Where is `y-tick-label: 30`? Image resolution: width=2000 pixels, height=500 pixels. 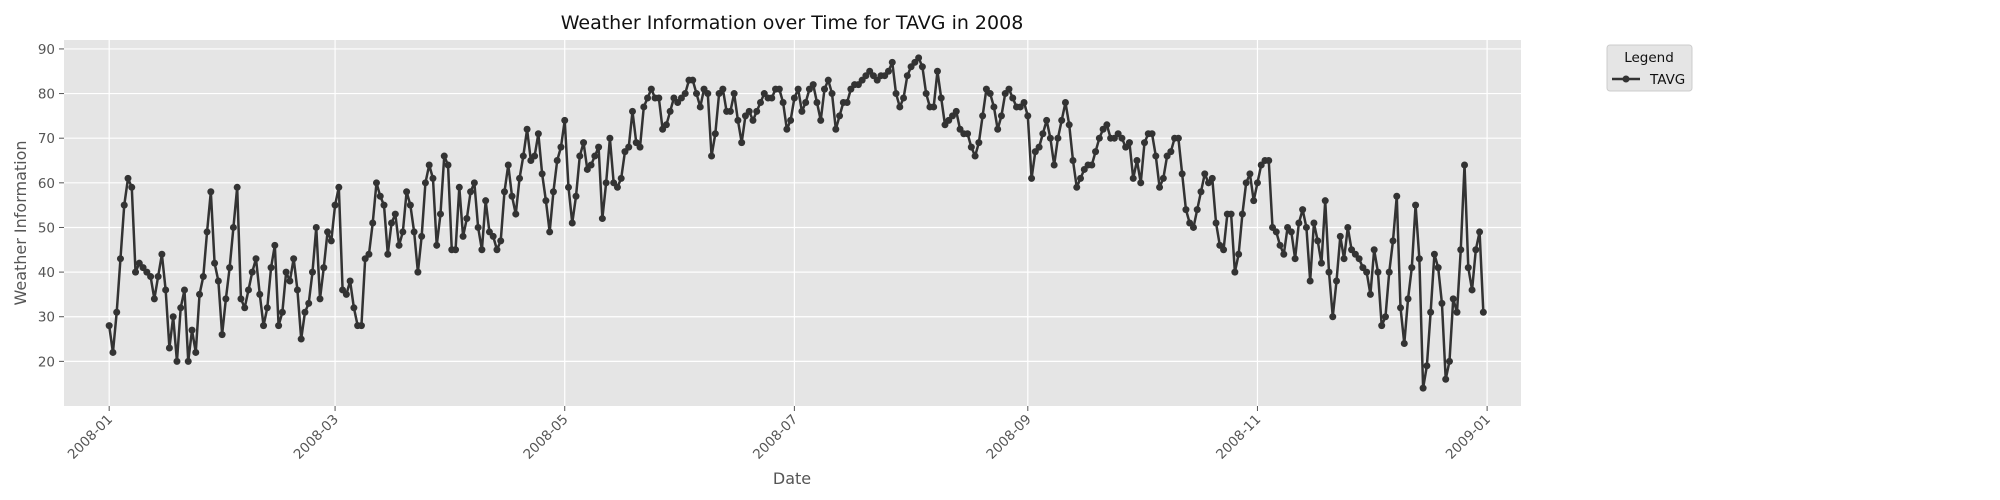
y-tick-label: 30 is located at coordinates (46, 318).